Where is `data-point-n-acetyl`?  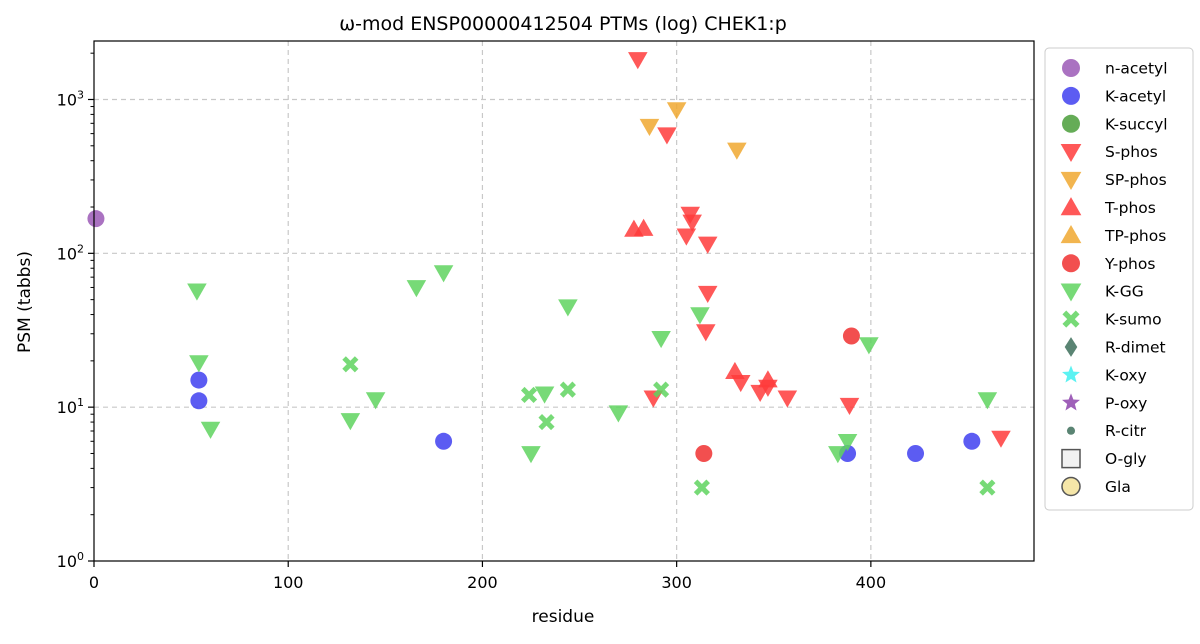 data-point-n-acetyl is located at coordinates (96, 219).